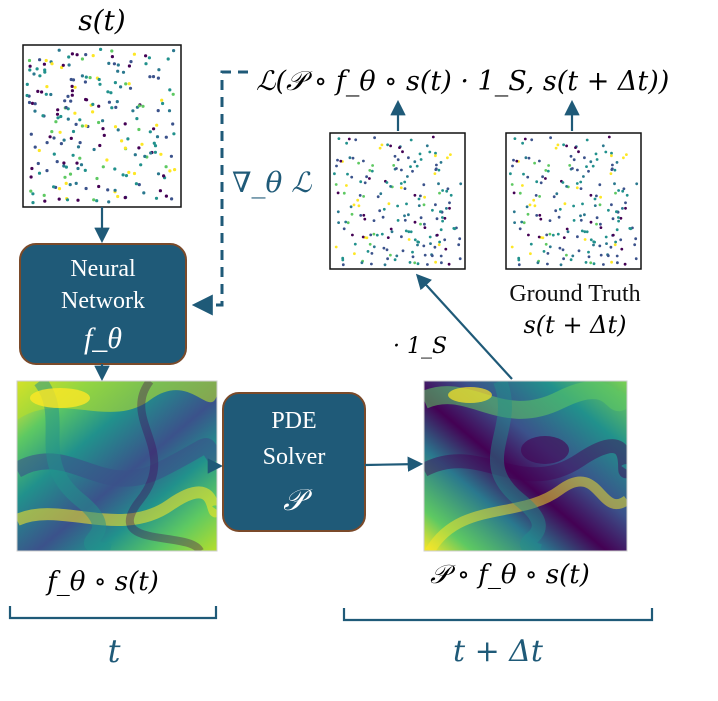 This screenshot has width=718, height=701. What do you see at coordinates (103, 301) in the screenshot?
I see `network-label-line2: Network` at bounding box center [103, 301].